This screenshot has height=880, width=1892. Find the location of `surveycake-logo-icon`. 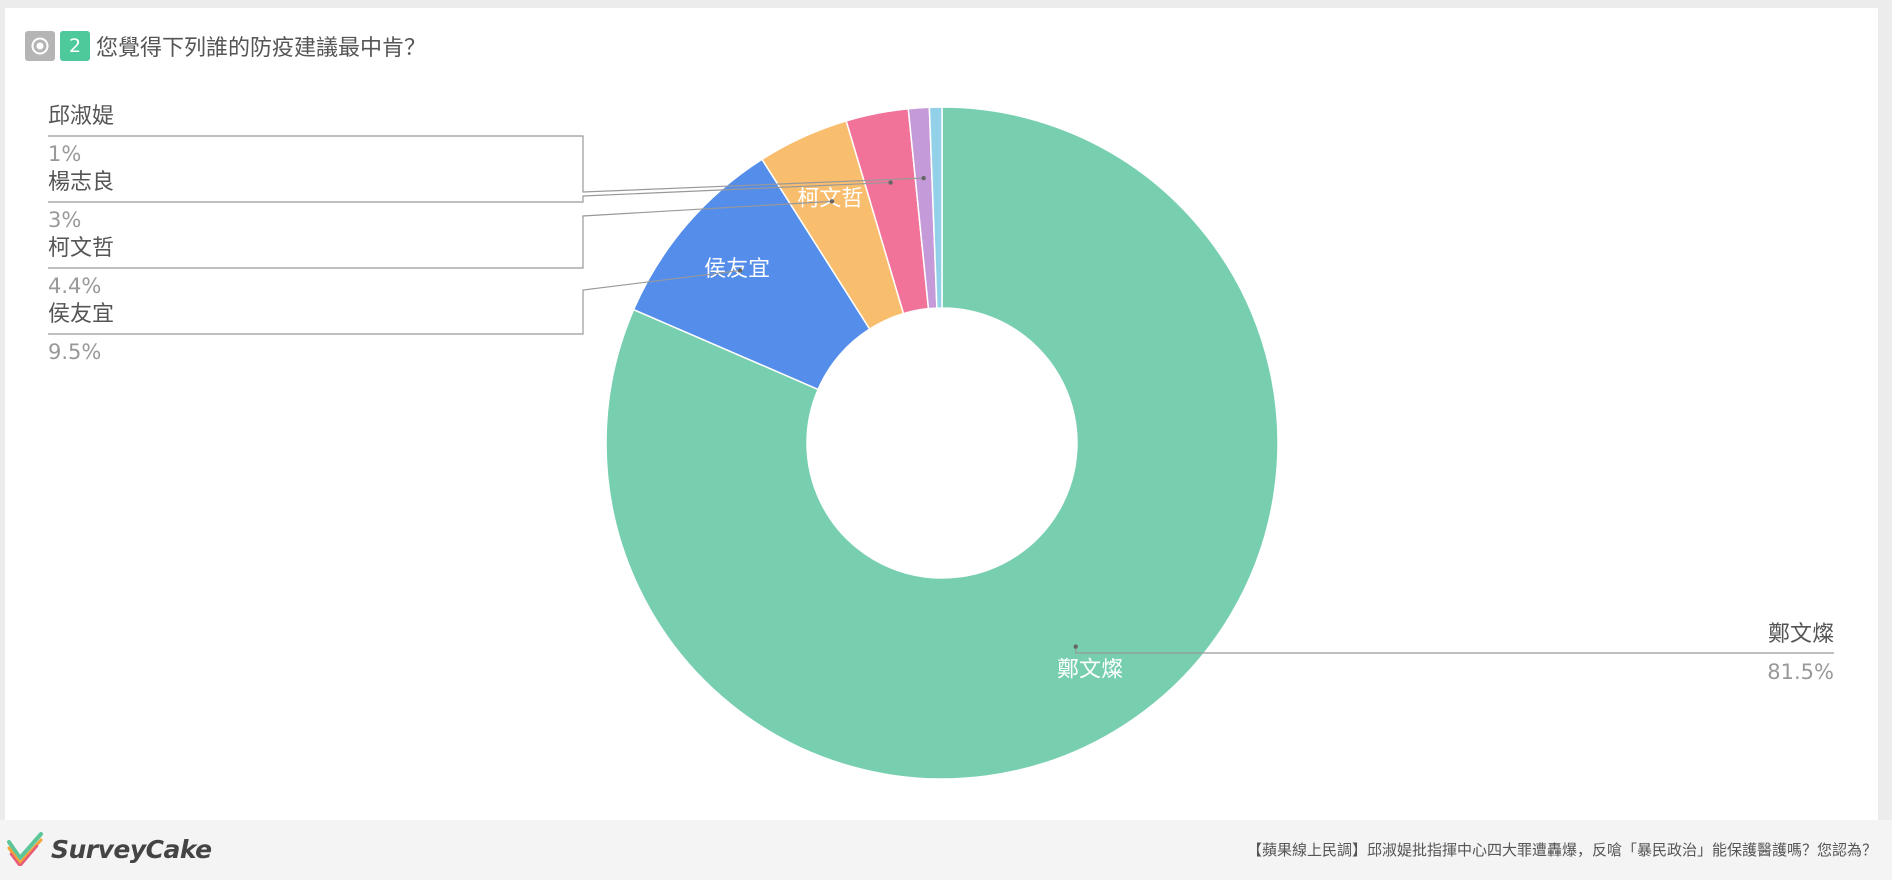

surveycake-logo-icon is located at coordinates (25, 849).